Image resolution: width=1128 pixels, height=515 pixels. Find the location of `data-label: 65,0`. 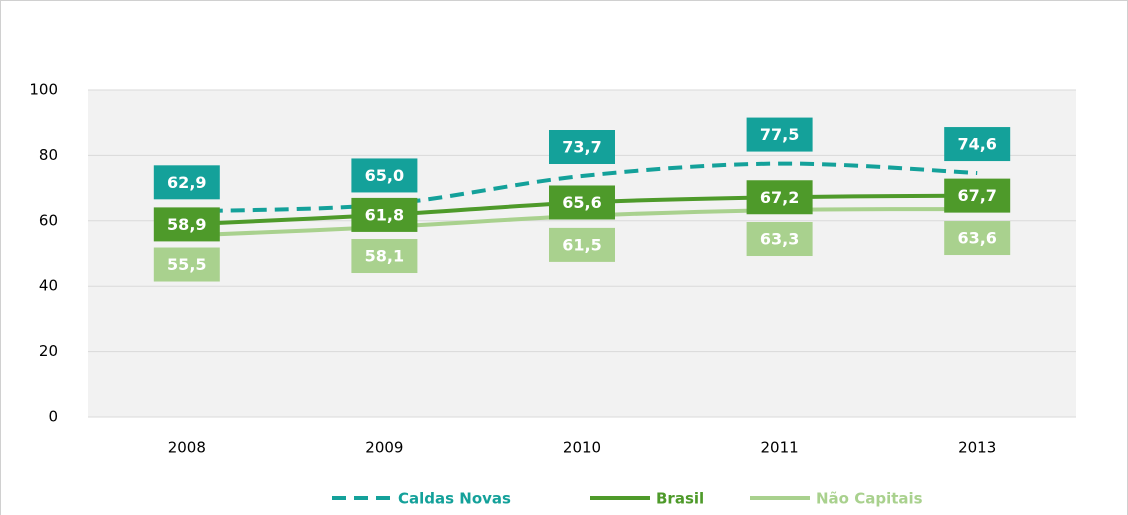

data-label: 65,0 is located at coordinates (384, 175).